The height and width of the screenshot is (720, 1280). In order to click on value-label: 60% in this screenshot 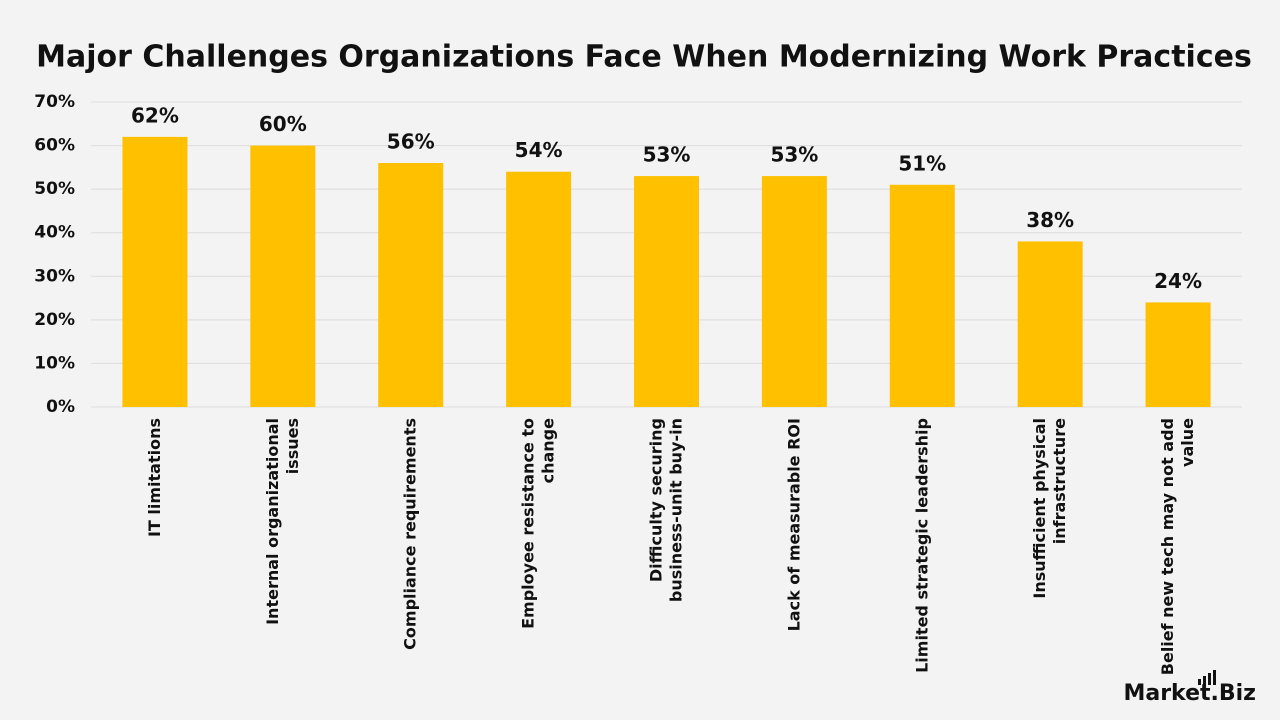, I will do `click(283, 124)`.